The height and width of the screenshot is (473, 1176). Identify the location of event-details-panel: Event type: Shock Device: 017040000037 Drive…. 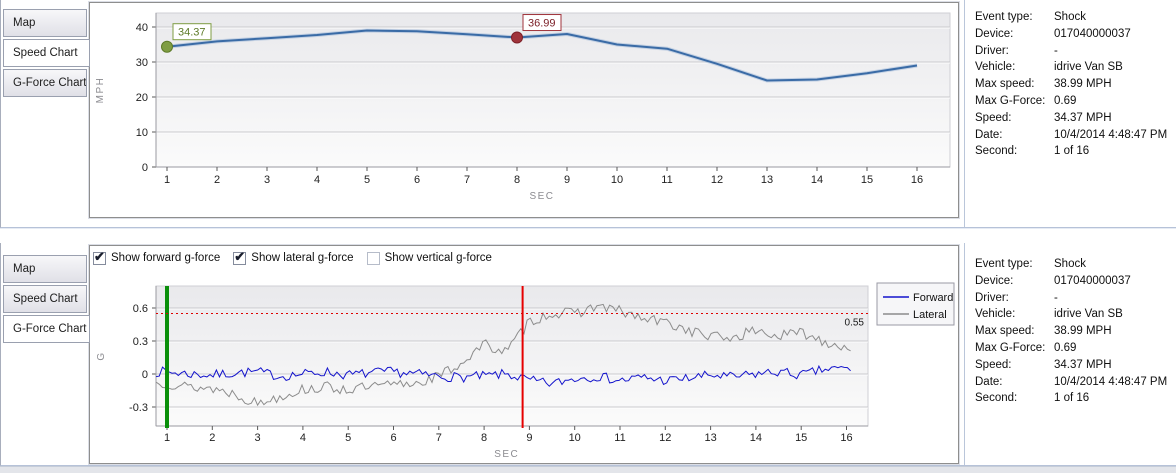
(1070, 113).